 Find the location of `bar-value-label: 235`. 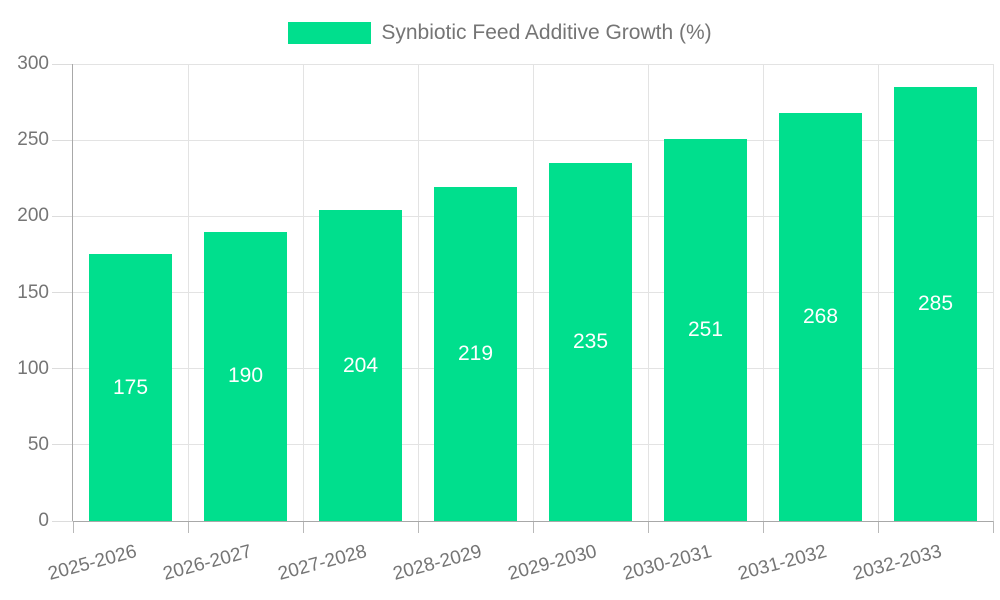

bar-value-label: 235 is located at coordinates (590, 341).